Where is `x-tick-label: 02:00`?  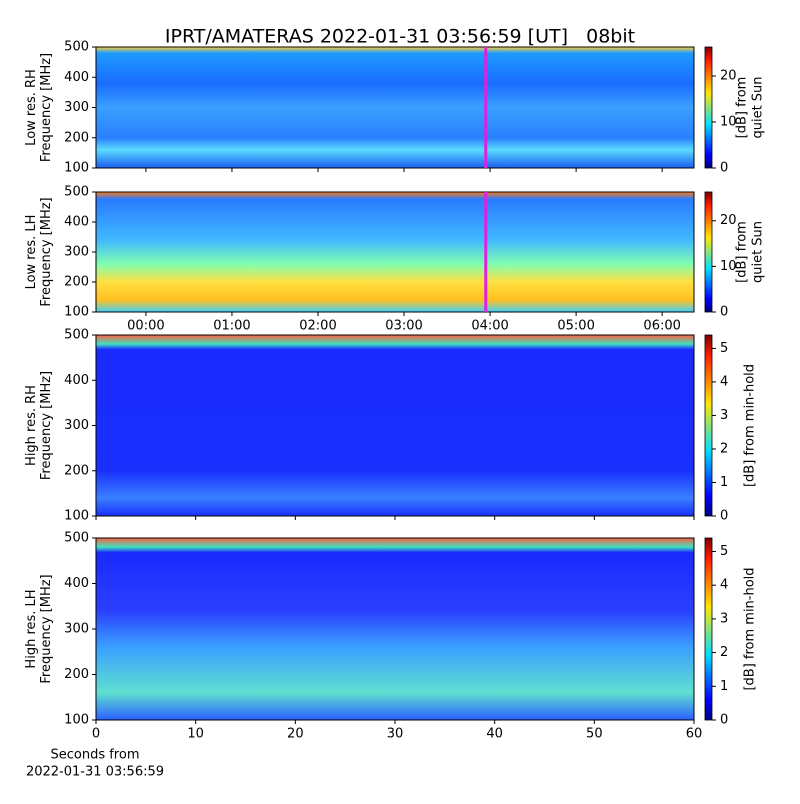
x-tick-label: 02:00 is located at coordinates (317, 326).